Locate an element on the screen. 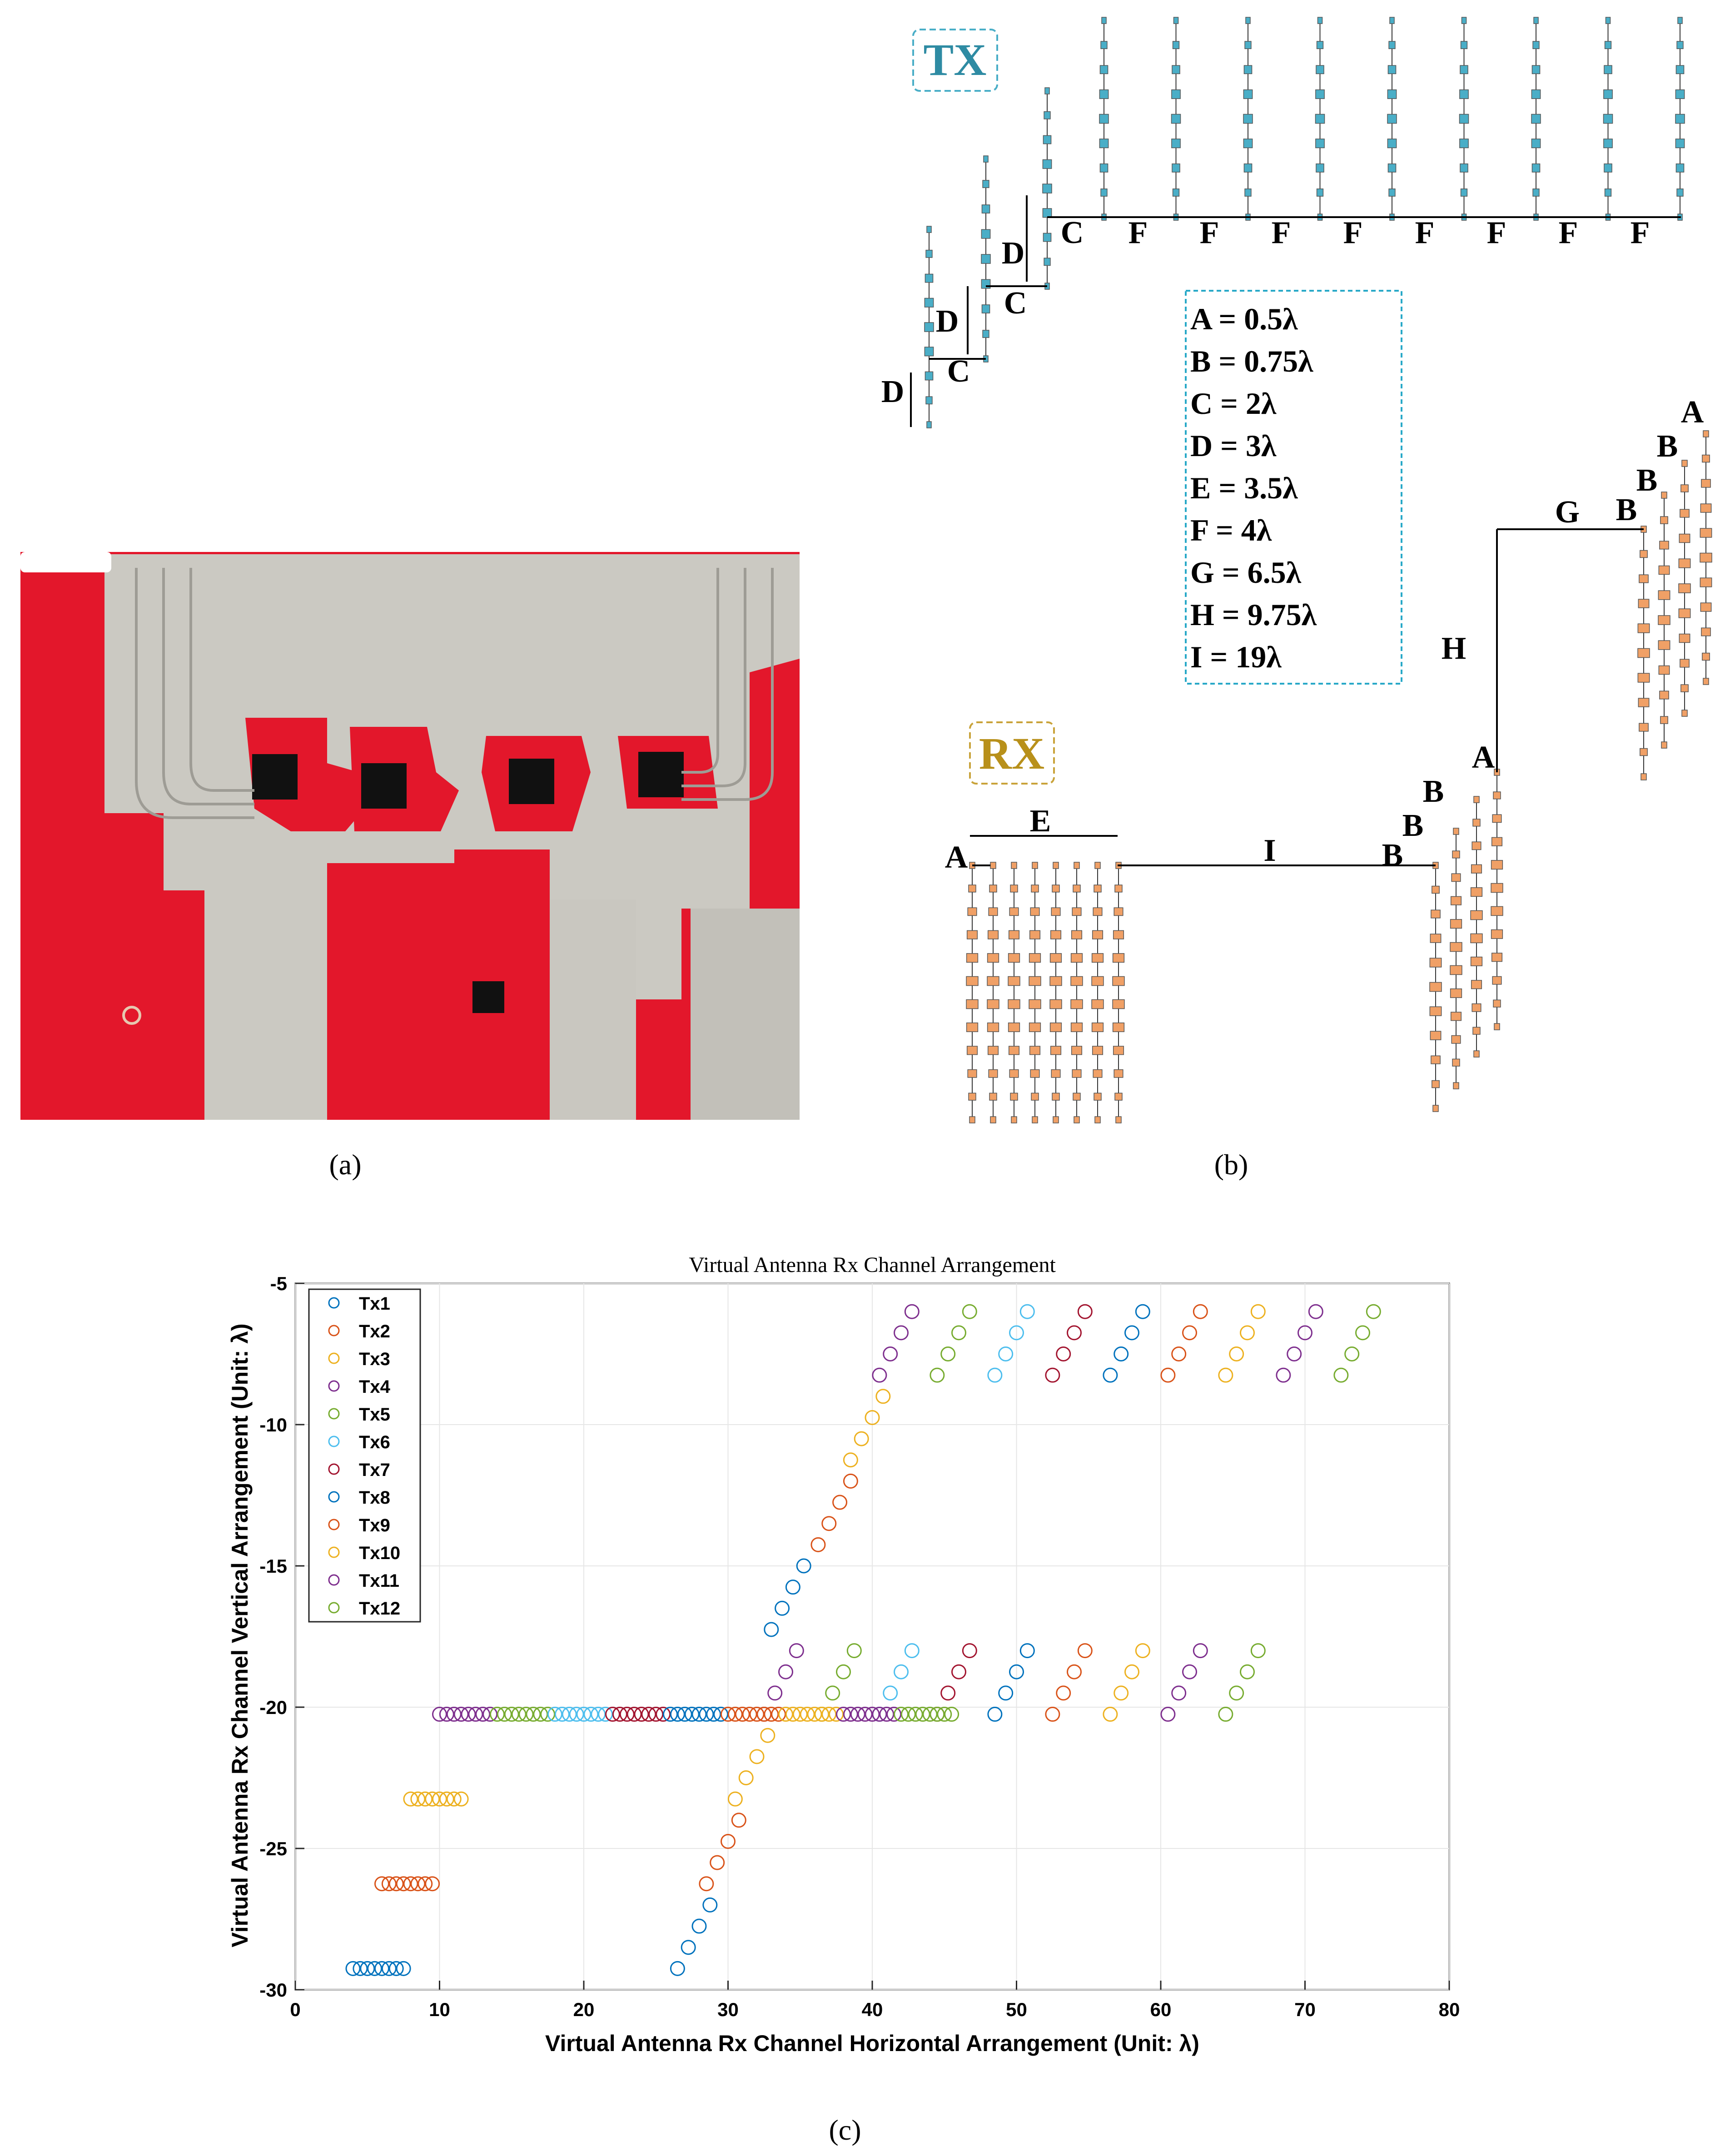 The height and width of the screenshot is (2156, 1735). rx-label-box is located at coordinates (1012, 753).